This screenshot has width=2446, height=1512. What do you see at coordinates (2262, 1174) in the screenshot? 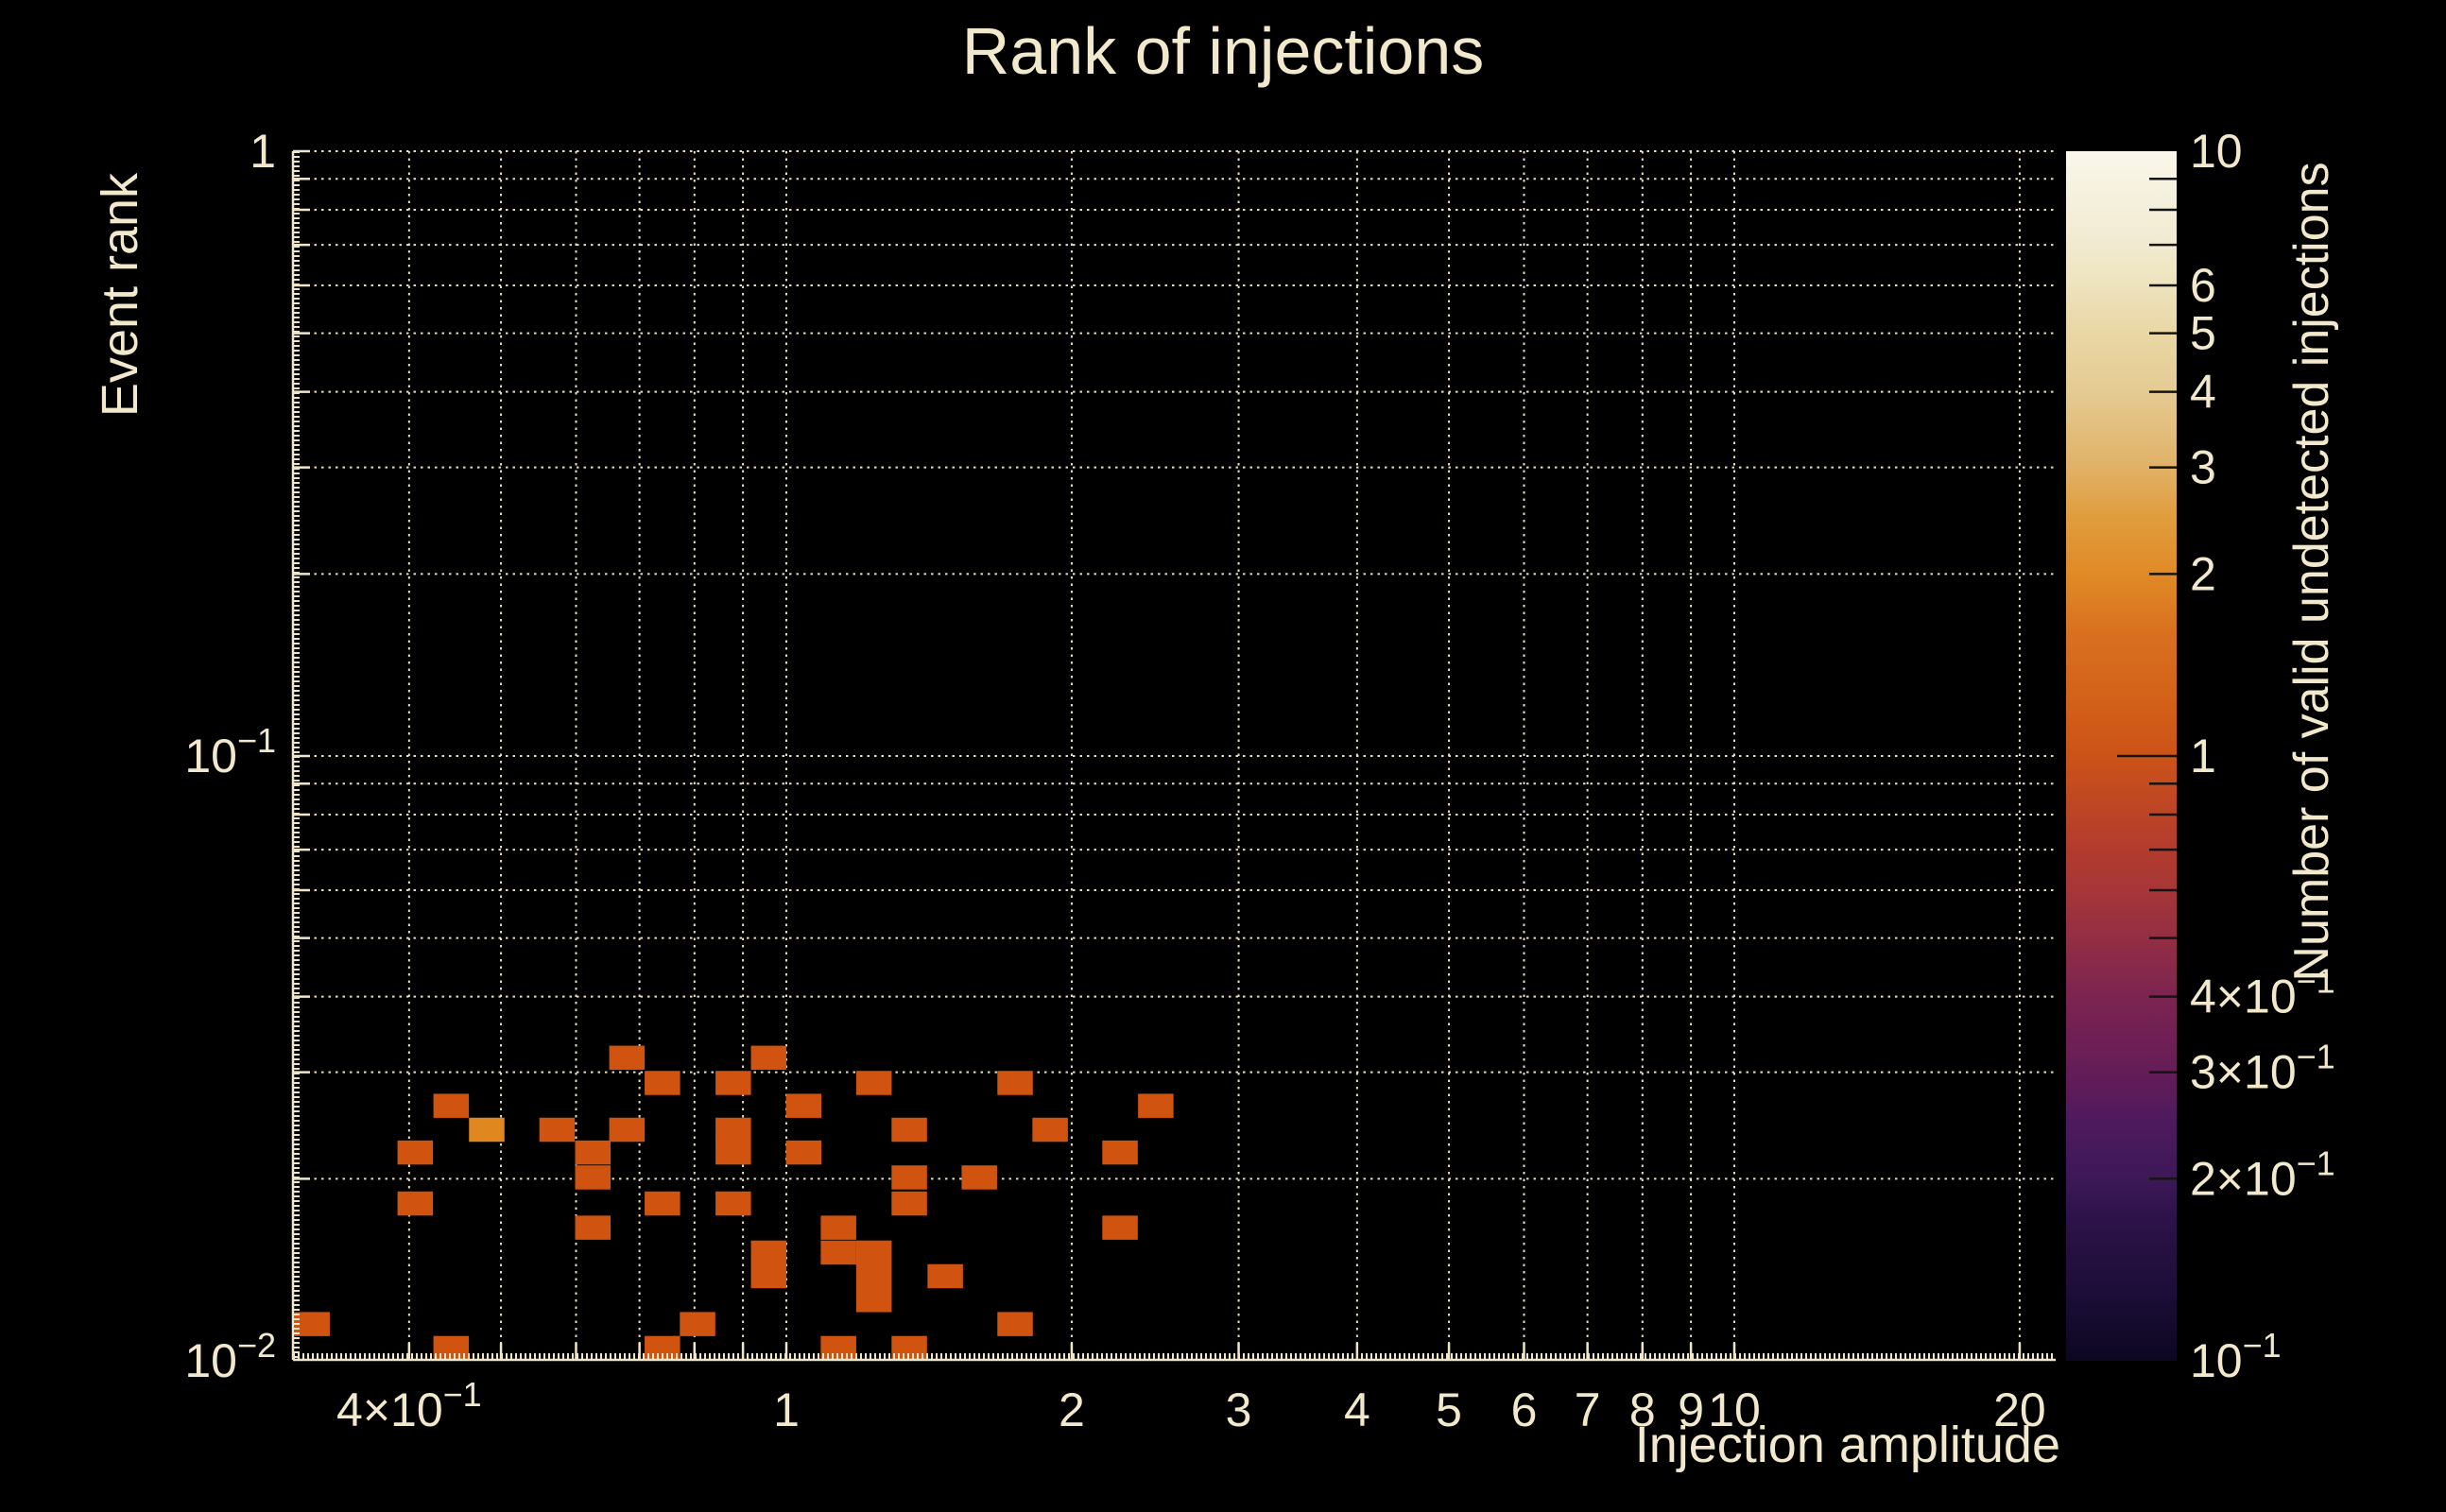
I see `colorbar-tick-label: 2×10⁻¹` at bounding box center [2262, 1174].